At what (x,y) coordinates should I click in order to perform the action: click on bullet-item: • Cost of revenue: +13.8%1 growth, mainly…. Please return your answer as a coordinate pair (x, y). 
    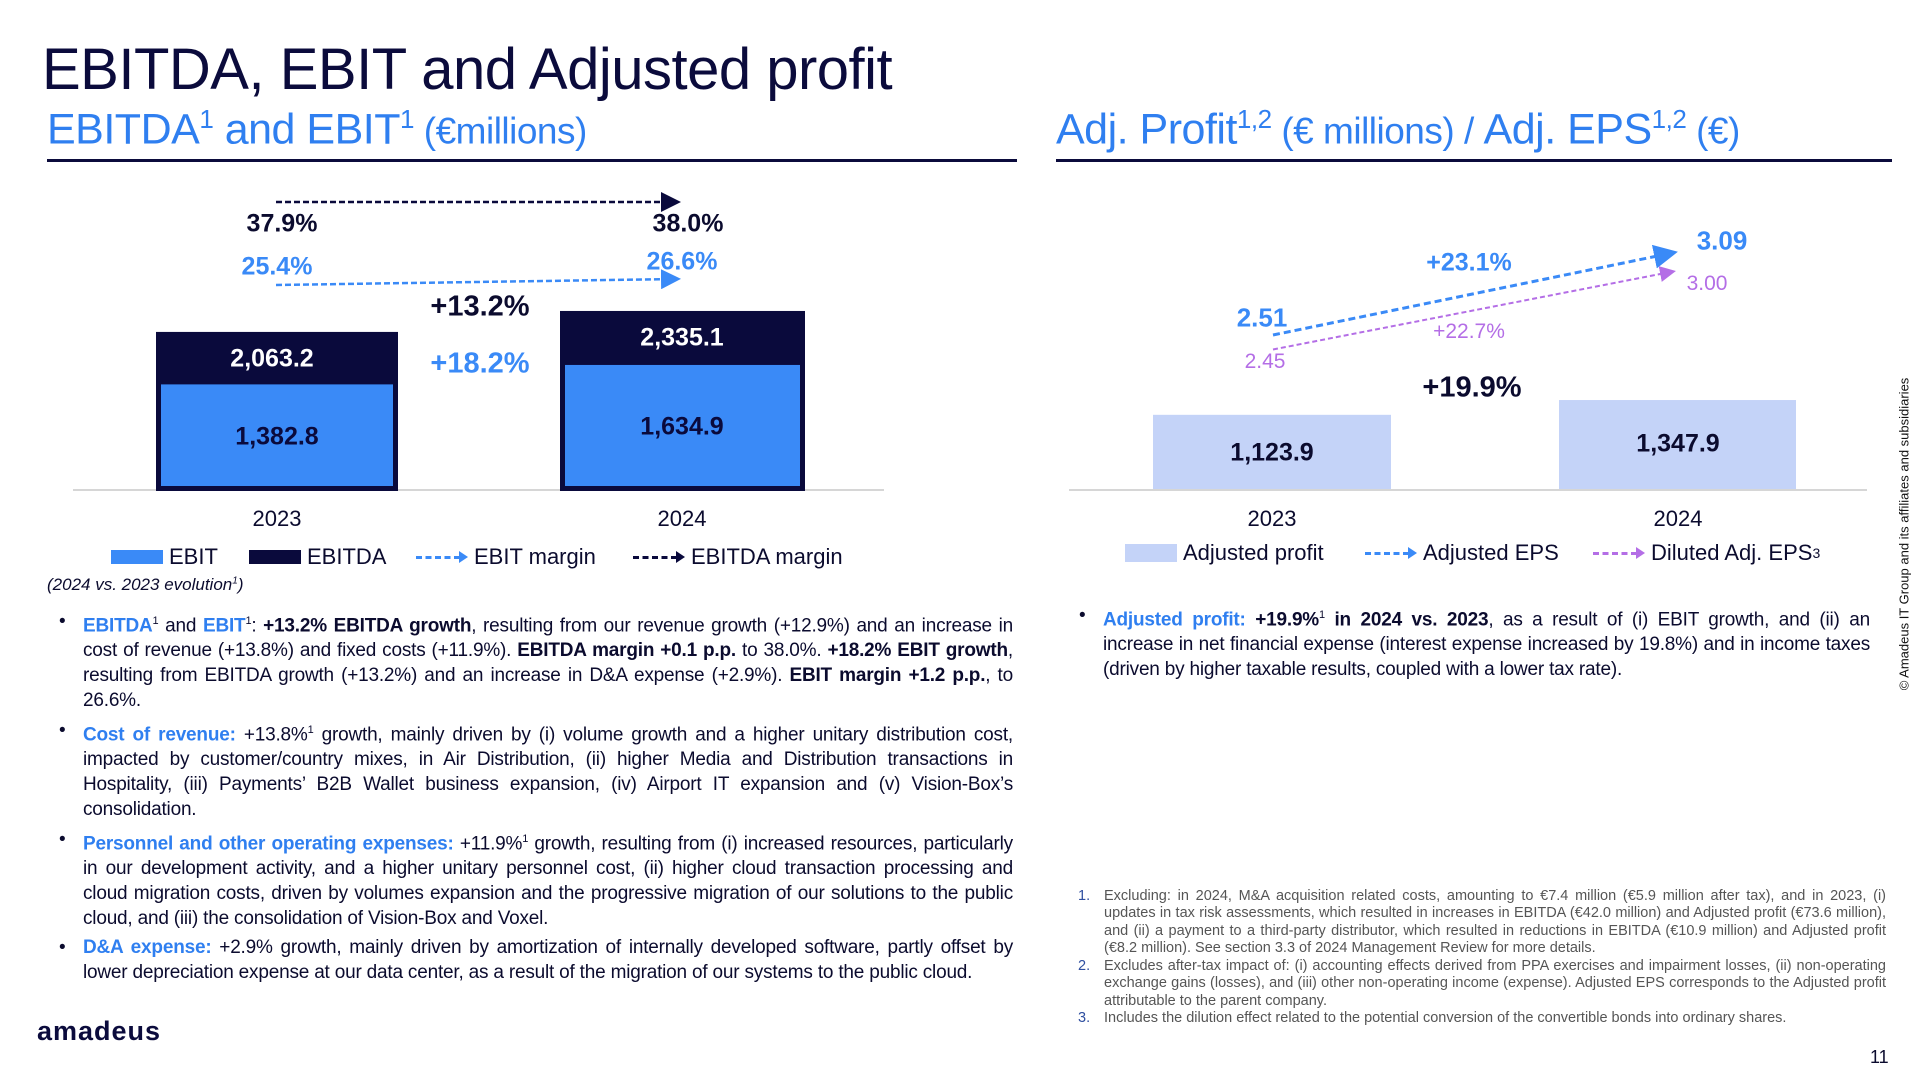
    Looking at the image, I should click on (536, 770).